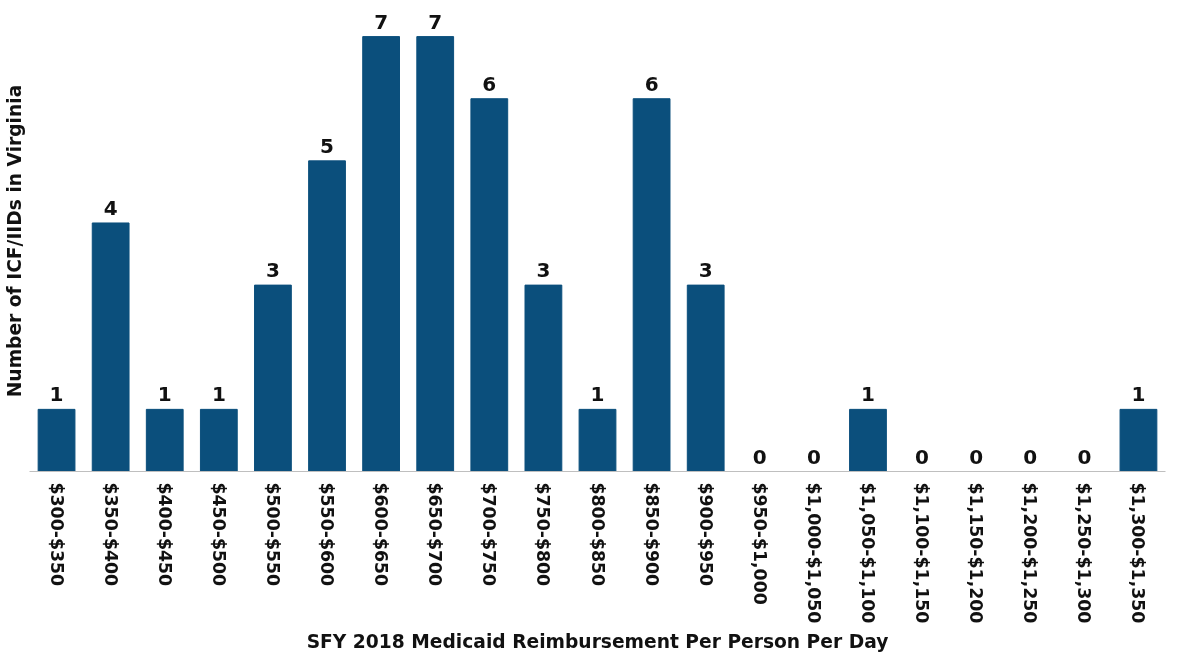 The width and height of the screenshot is (1177, 664). What do you see at coordinates (110, 534) in the screenshot?
I see `x-tick-label: $350-$400` at bounding box center [110, 534].